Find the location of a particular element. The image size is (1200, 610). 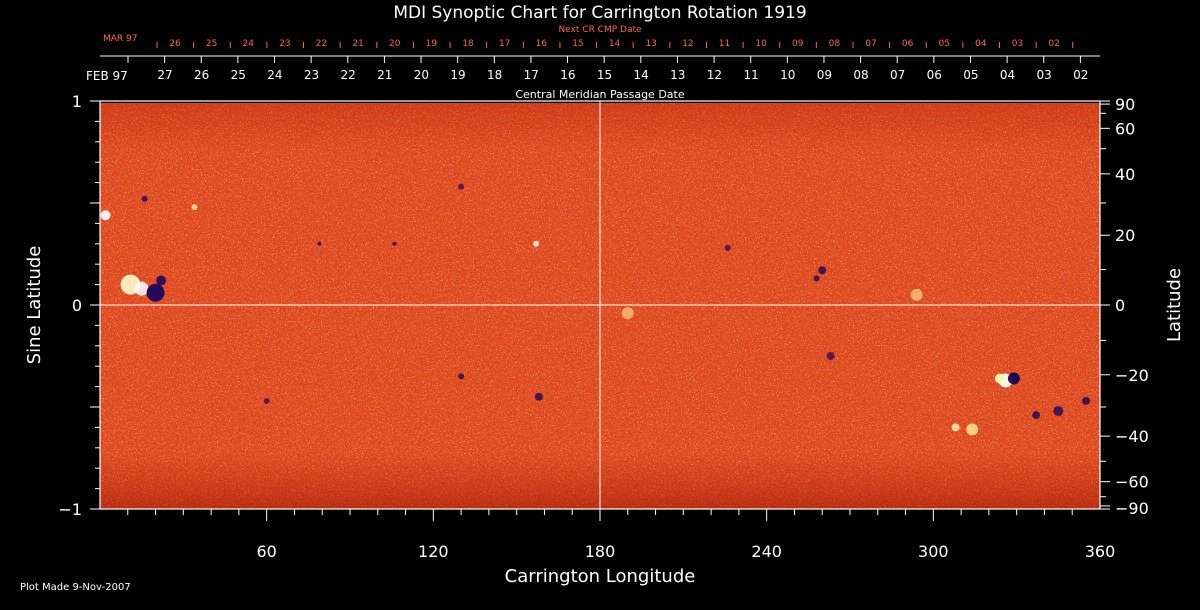

x-tick-label: 300 is located at coordinates (933, 551).